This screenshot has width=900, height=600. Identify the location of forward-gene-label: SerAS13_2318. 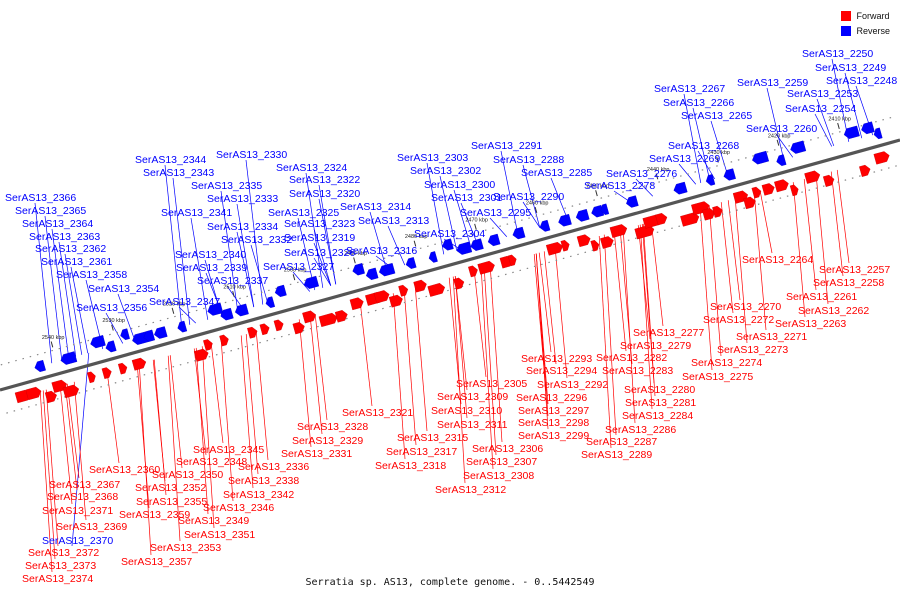
(410, 466).